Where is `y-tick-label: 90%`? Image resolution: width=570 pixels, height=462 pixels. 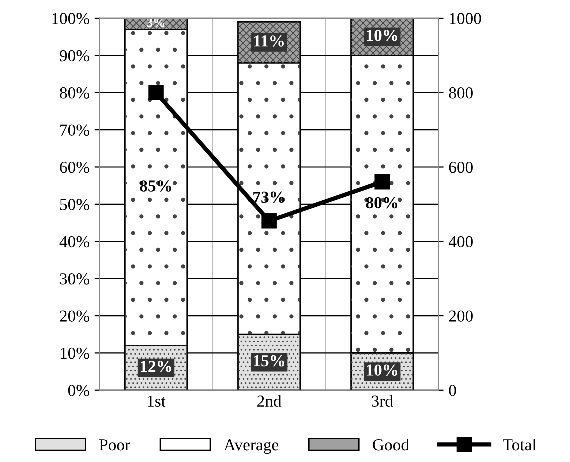 y-tick-label: 90% is located at coordinates (75, 56).